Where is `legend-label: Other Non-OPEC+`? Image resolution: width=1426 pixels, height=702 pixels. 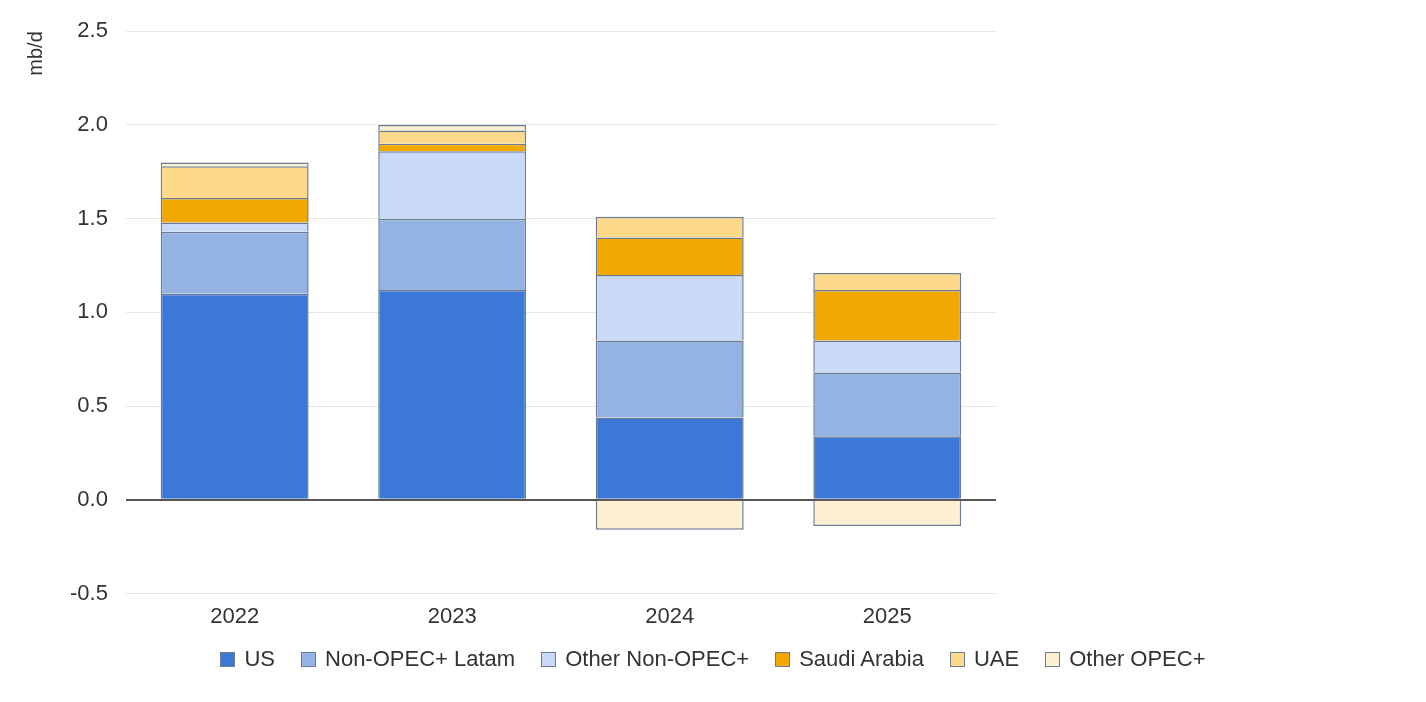
legend-label: Other Non-OPEC+ is located at coordinates (657, 659).